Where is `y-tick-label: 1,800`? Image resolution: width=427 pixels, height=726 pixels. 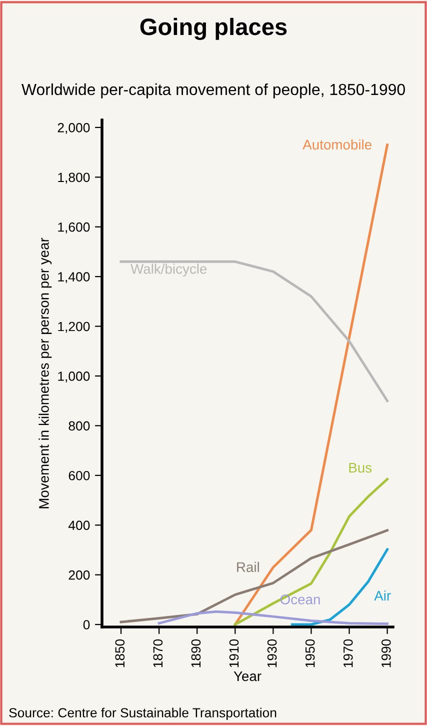 y-tick-label: 1,800 is located at coordinates (74, 178).